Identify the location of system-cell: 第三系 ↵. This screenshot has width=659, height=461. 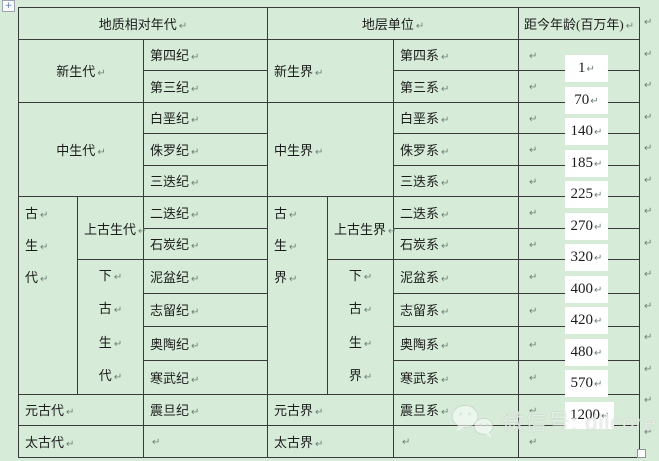
(456, 86).